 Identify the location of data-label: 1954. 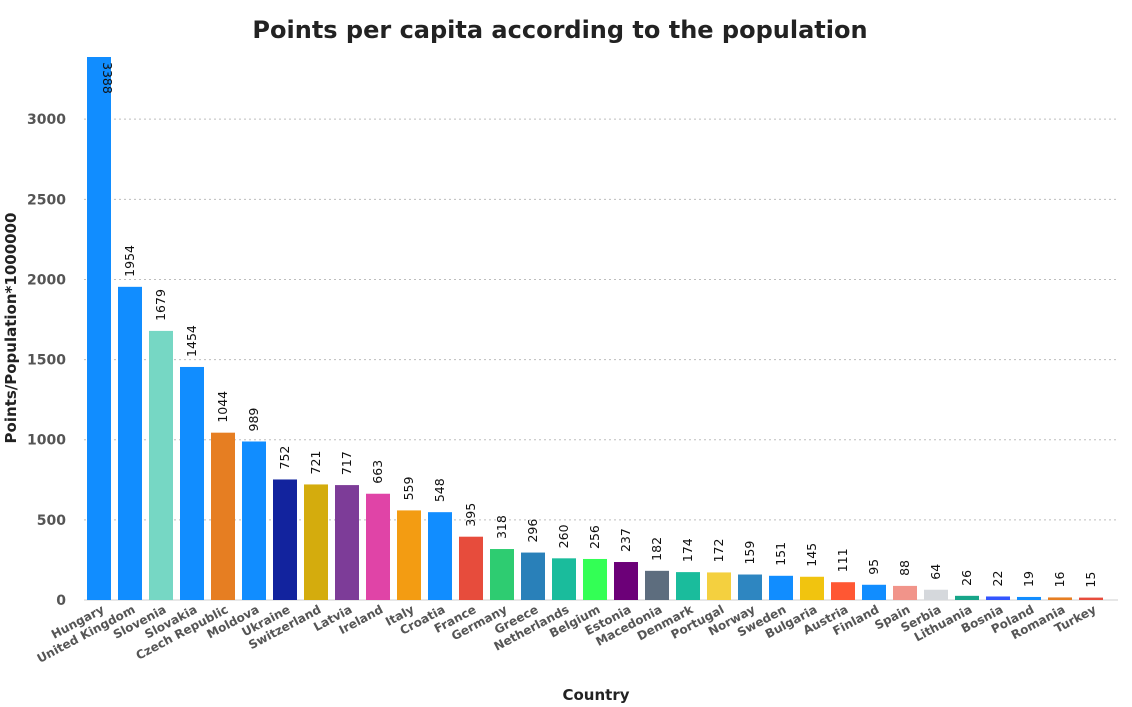
(129, 261).